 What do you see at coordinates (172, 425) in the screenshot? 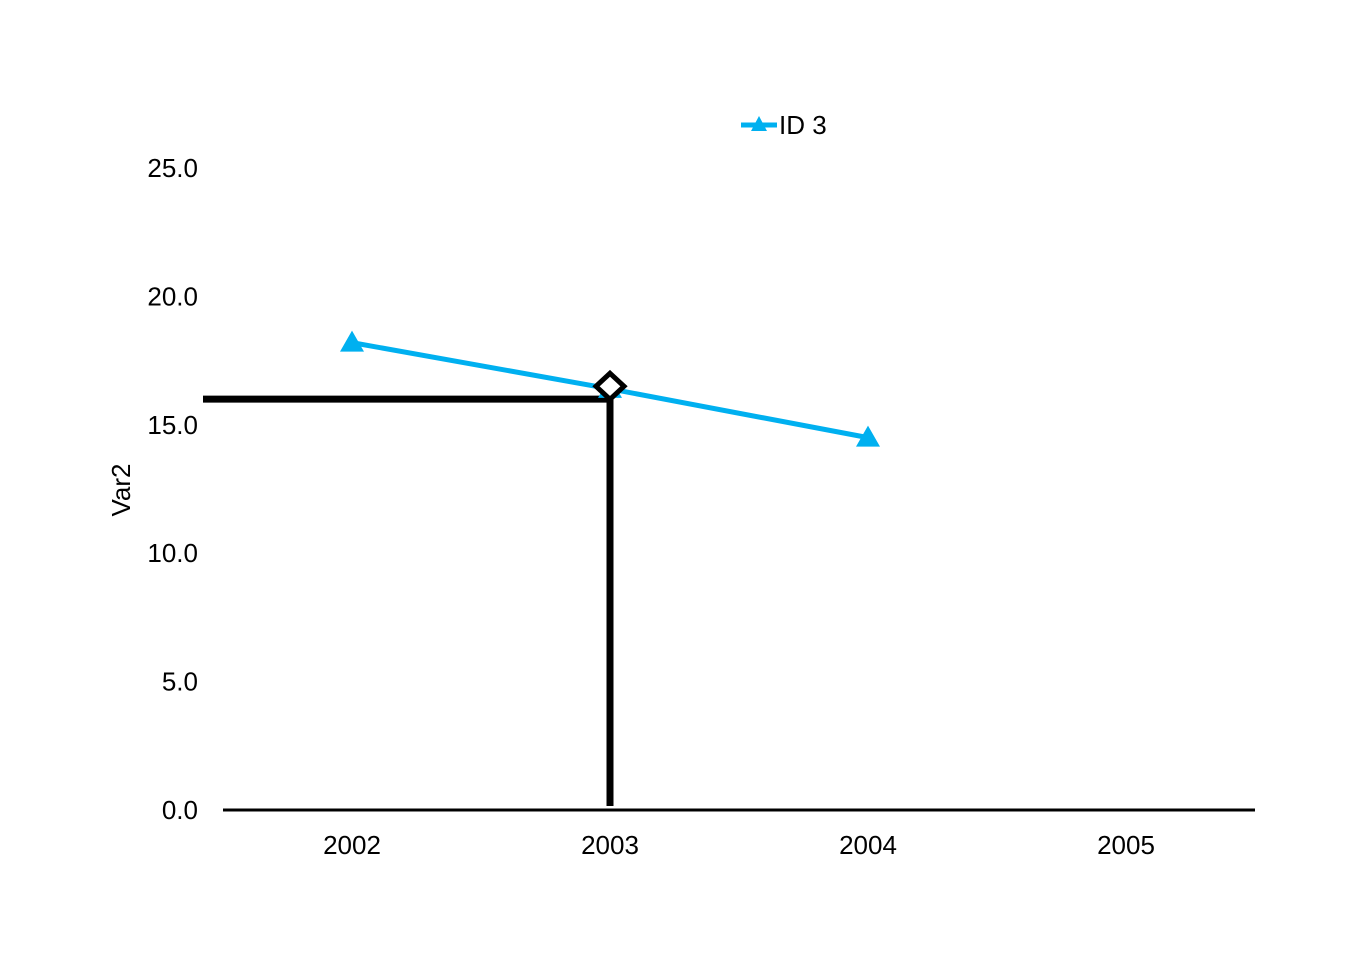
I see `y-tick-label: 15.0` at bounding box center [172, 425].